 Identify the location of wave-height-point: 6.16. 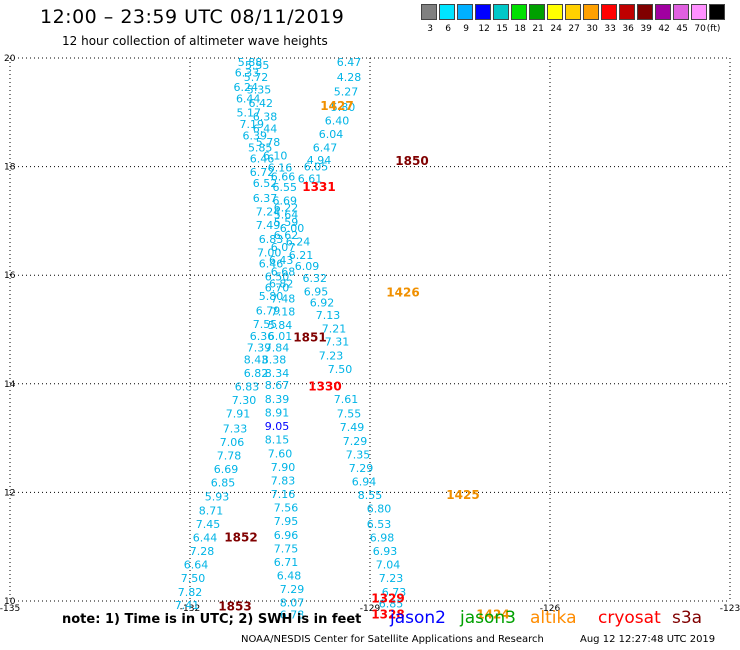
(280, 168).